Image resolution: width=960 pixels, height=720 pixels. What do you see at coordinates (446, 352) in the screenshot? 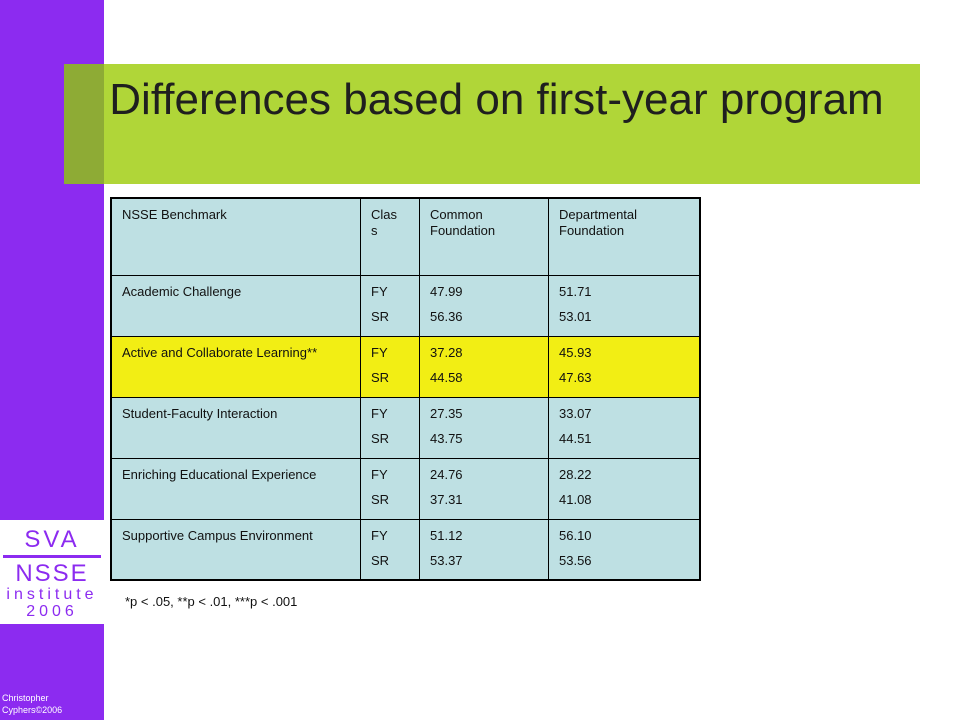
I see `common-fy-value: 37.28` at bounding box center [446, 352].